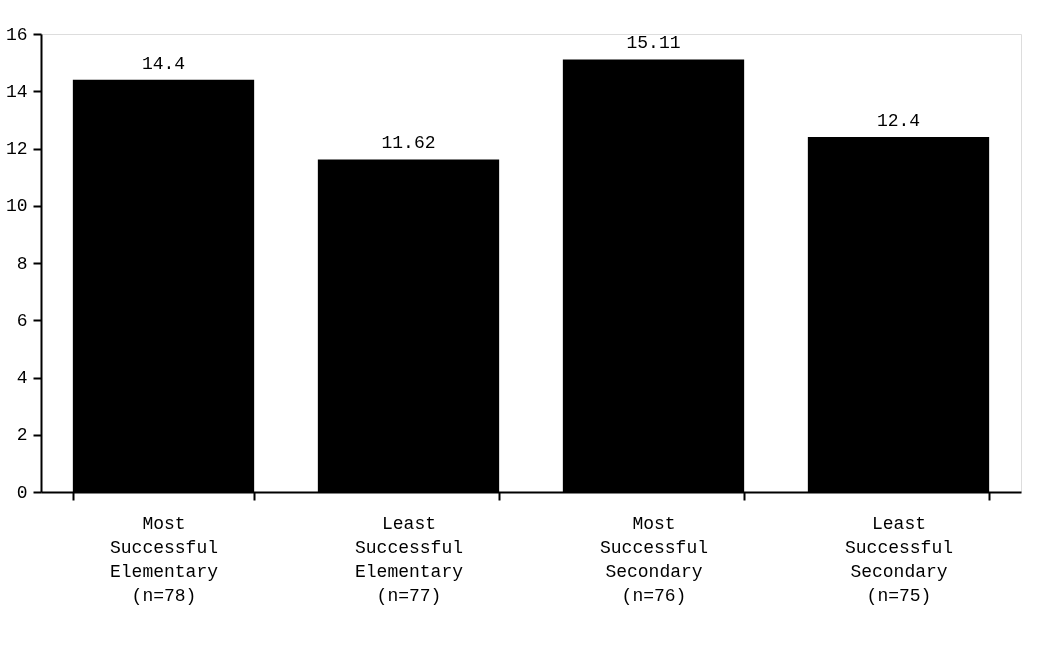  Describe the element at coordinates (409, 559) in the screenshot. I see `x-tick-label: Least Successful Elementary (n=77)` at that location.